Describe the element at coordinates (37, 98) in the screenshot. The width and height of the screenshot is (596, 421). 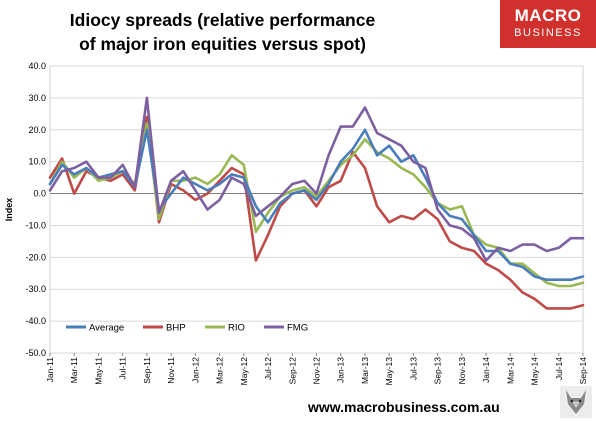
I see `y-tick-label: 30.0` at that location.